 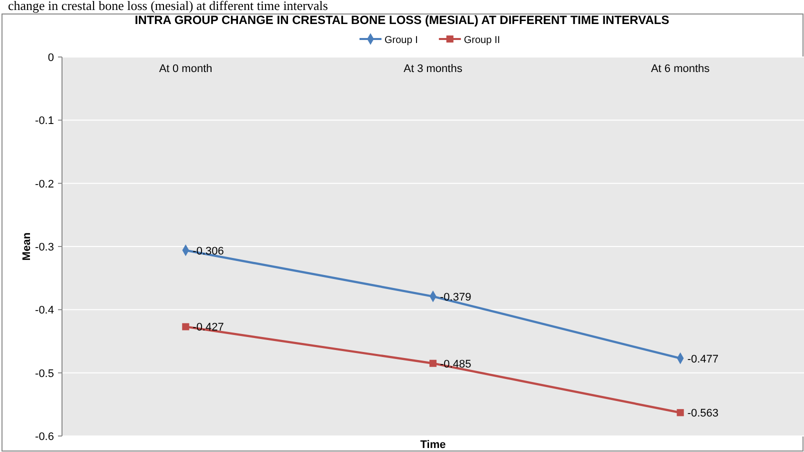 I want to click on data-label: -0.563, so click(x=703, y=414).